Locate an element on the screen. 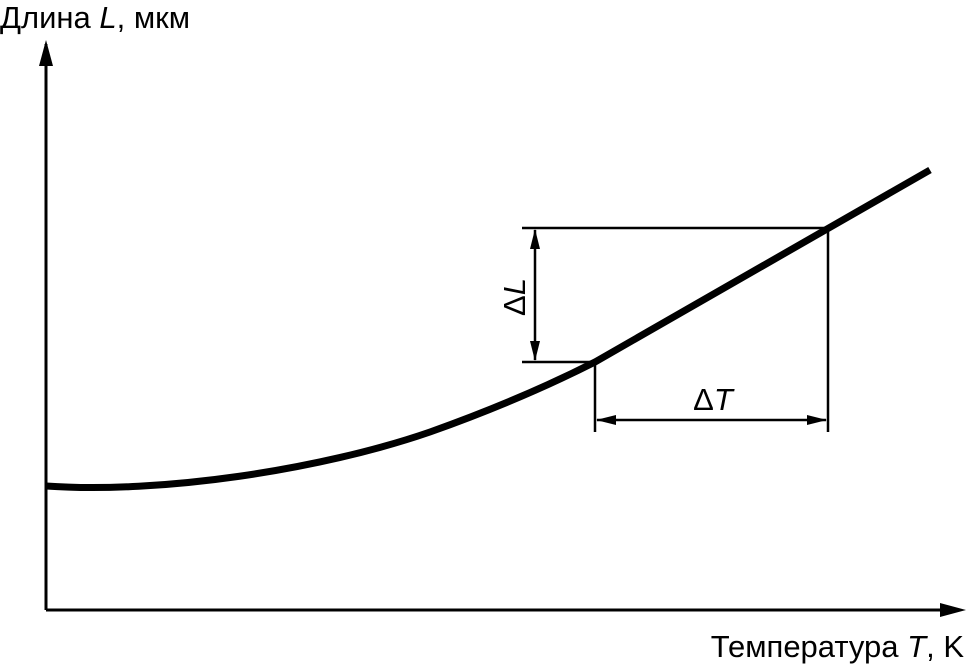 Image resolution: width=968 pixels, height=665 pixels. label-text: Температура is located at coordinates (809, 646).